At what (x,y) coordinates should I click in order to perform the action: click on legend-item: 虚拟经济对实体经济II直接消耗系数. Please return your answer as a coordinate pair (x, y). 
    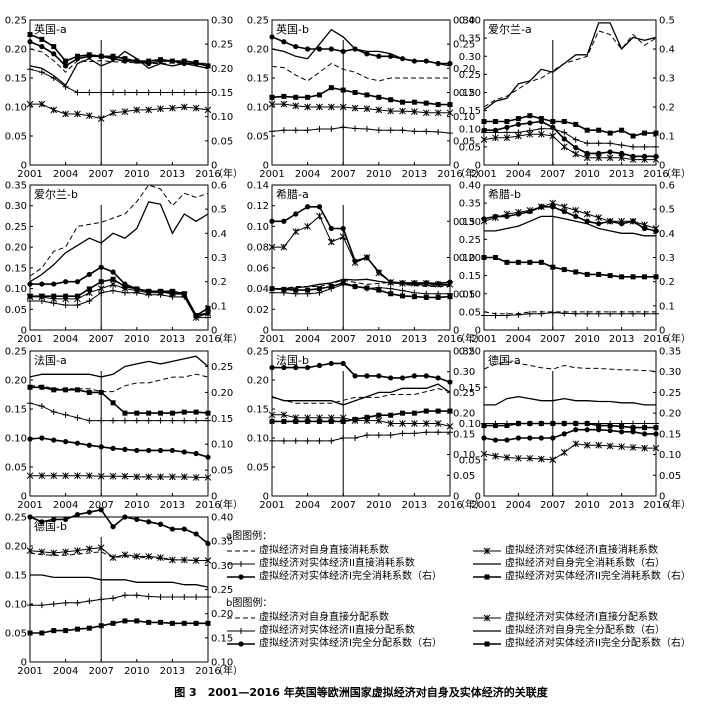
    Looking at the image, I should click on (346, 563).